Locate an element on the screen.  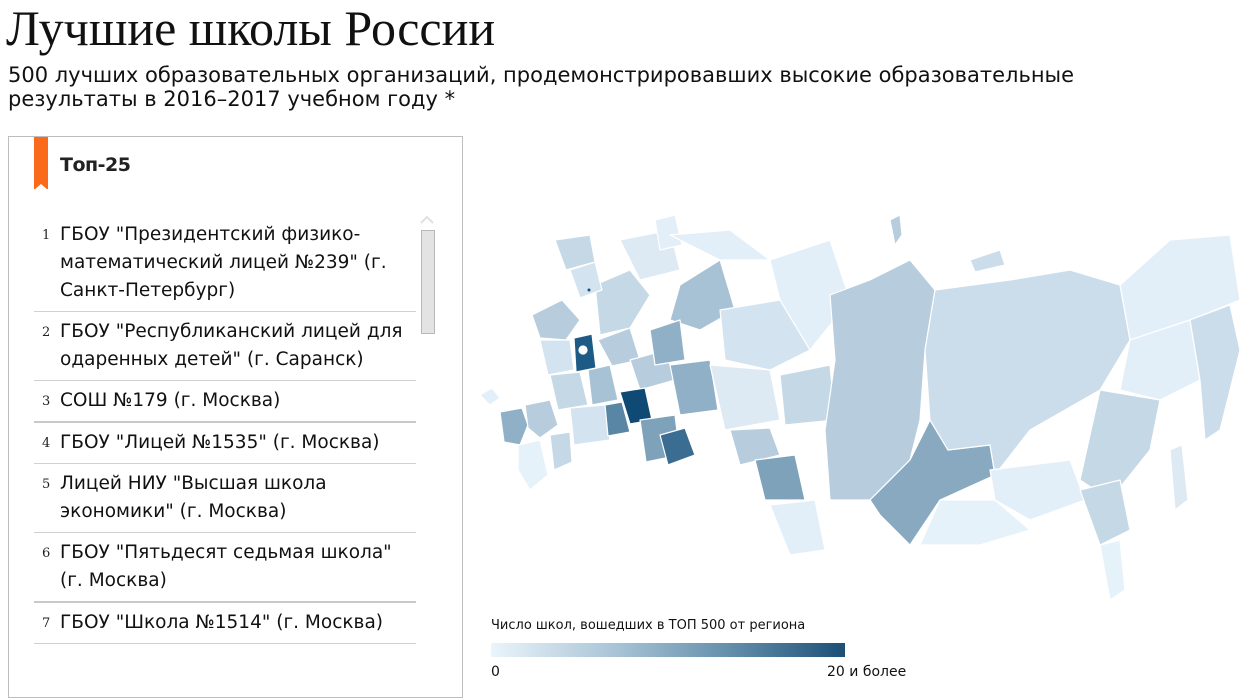
list-item: 7 ГБОУ "Школа №1514" (г. Москва) is located at coordinates (225, 623).